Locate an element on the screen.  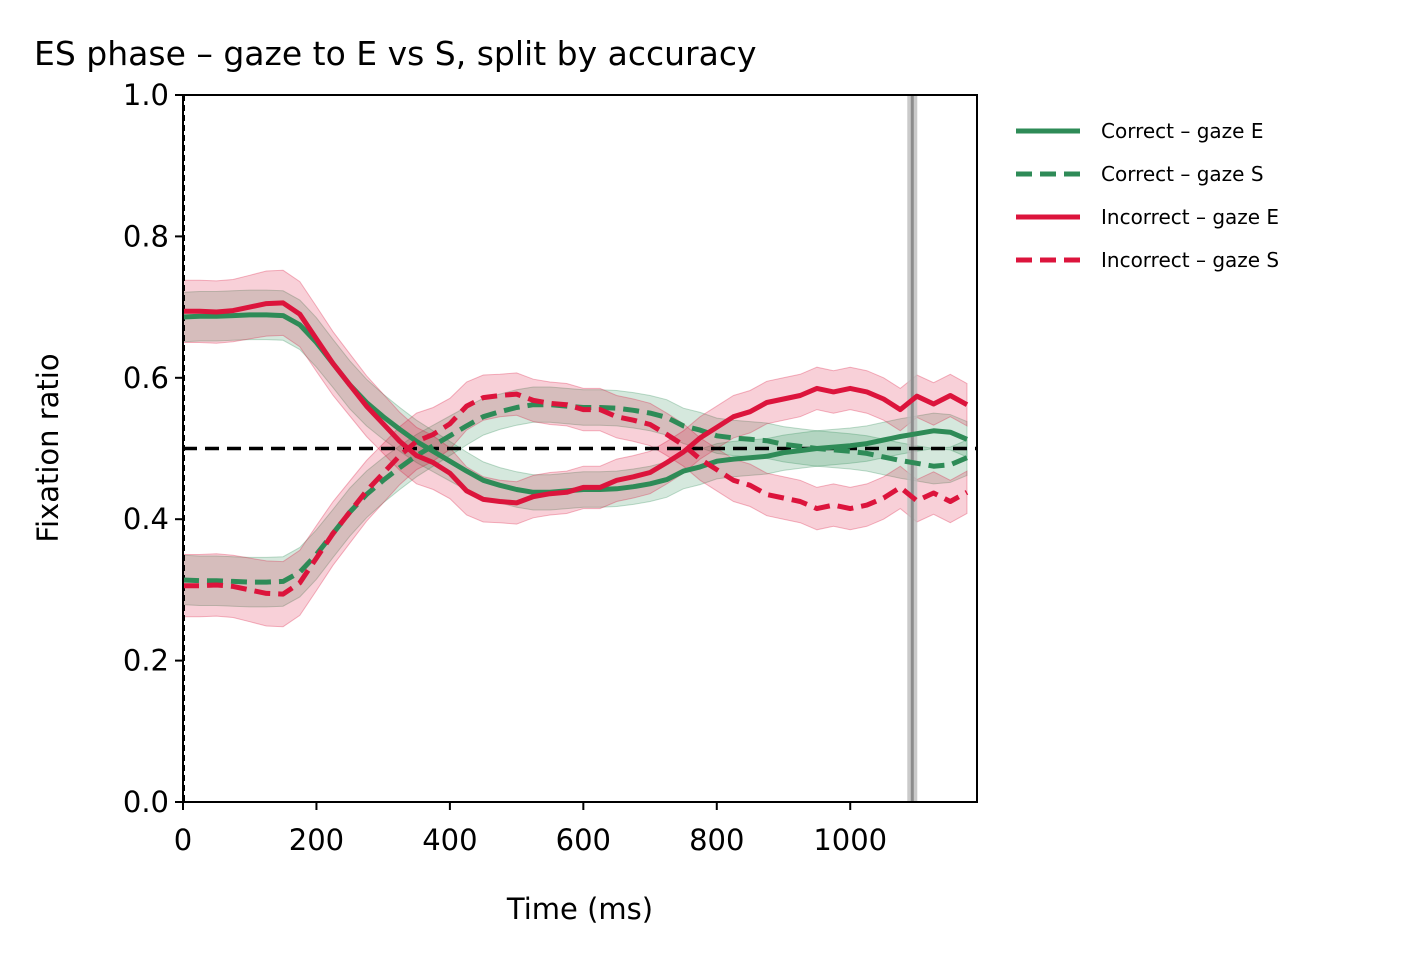
x-tick-label: 800 is located at coordinates (716, 840).